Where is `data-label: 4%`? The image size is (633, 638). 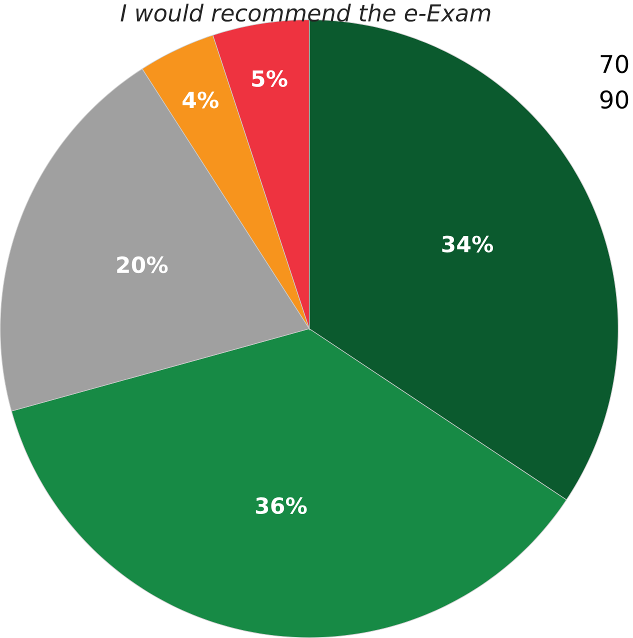
data-label: 4% is located at coordinates (200, 100).